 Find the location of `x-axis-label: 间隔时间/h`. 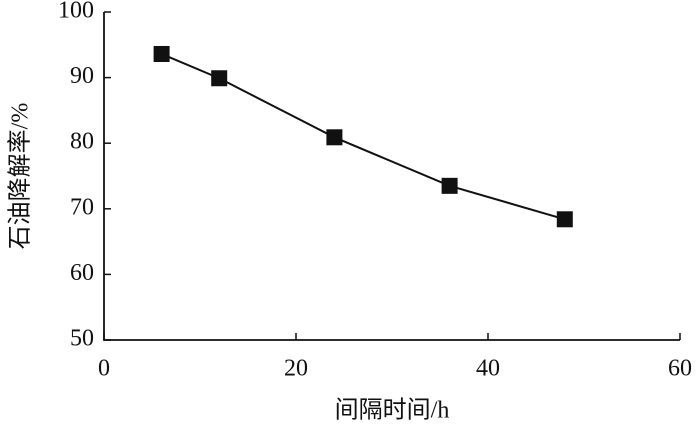

x-axis-label: 间隔时间/h is located at coordinates (392, 410).